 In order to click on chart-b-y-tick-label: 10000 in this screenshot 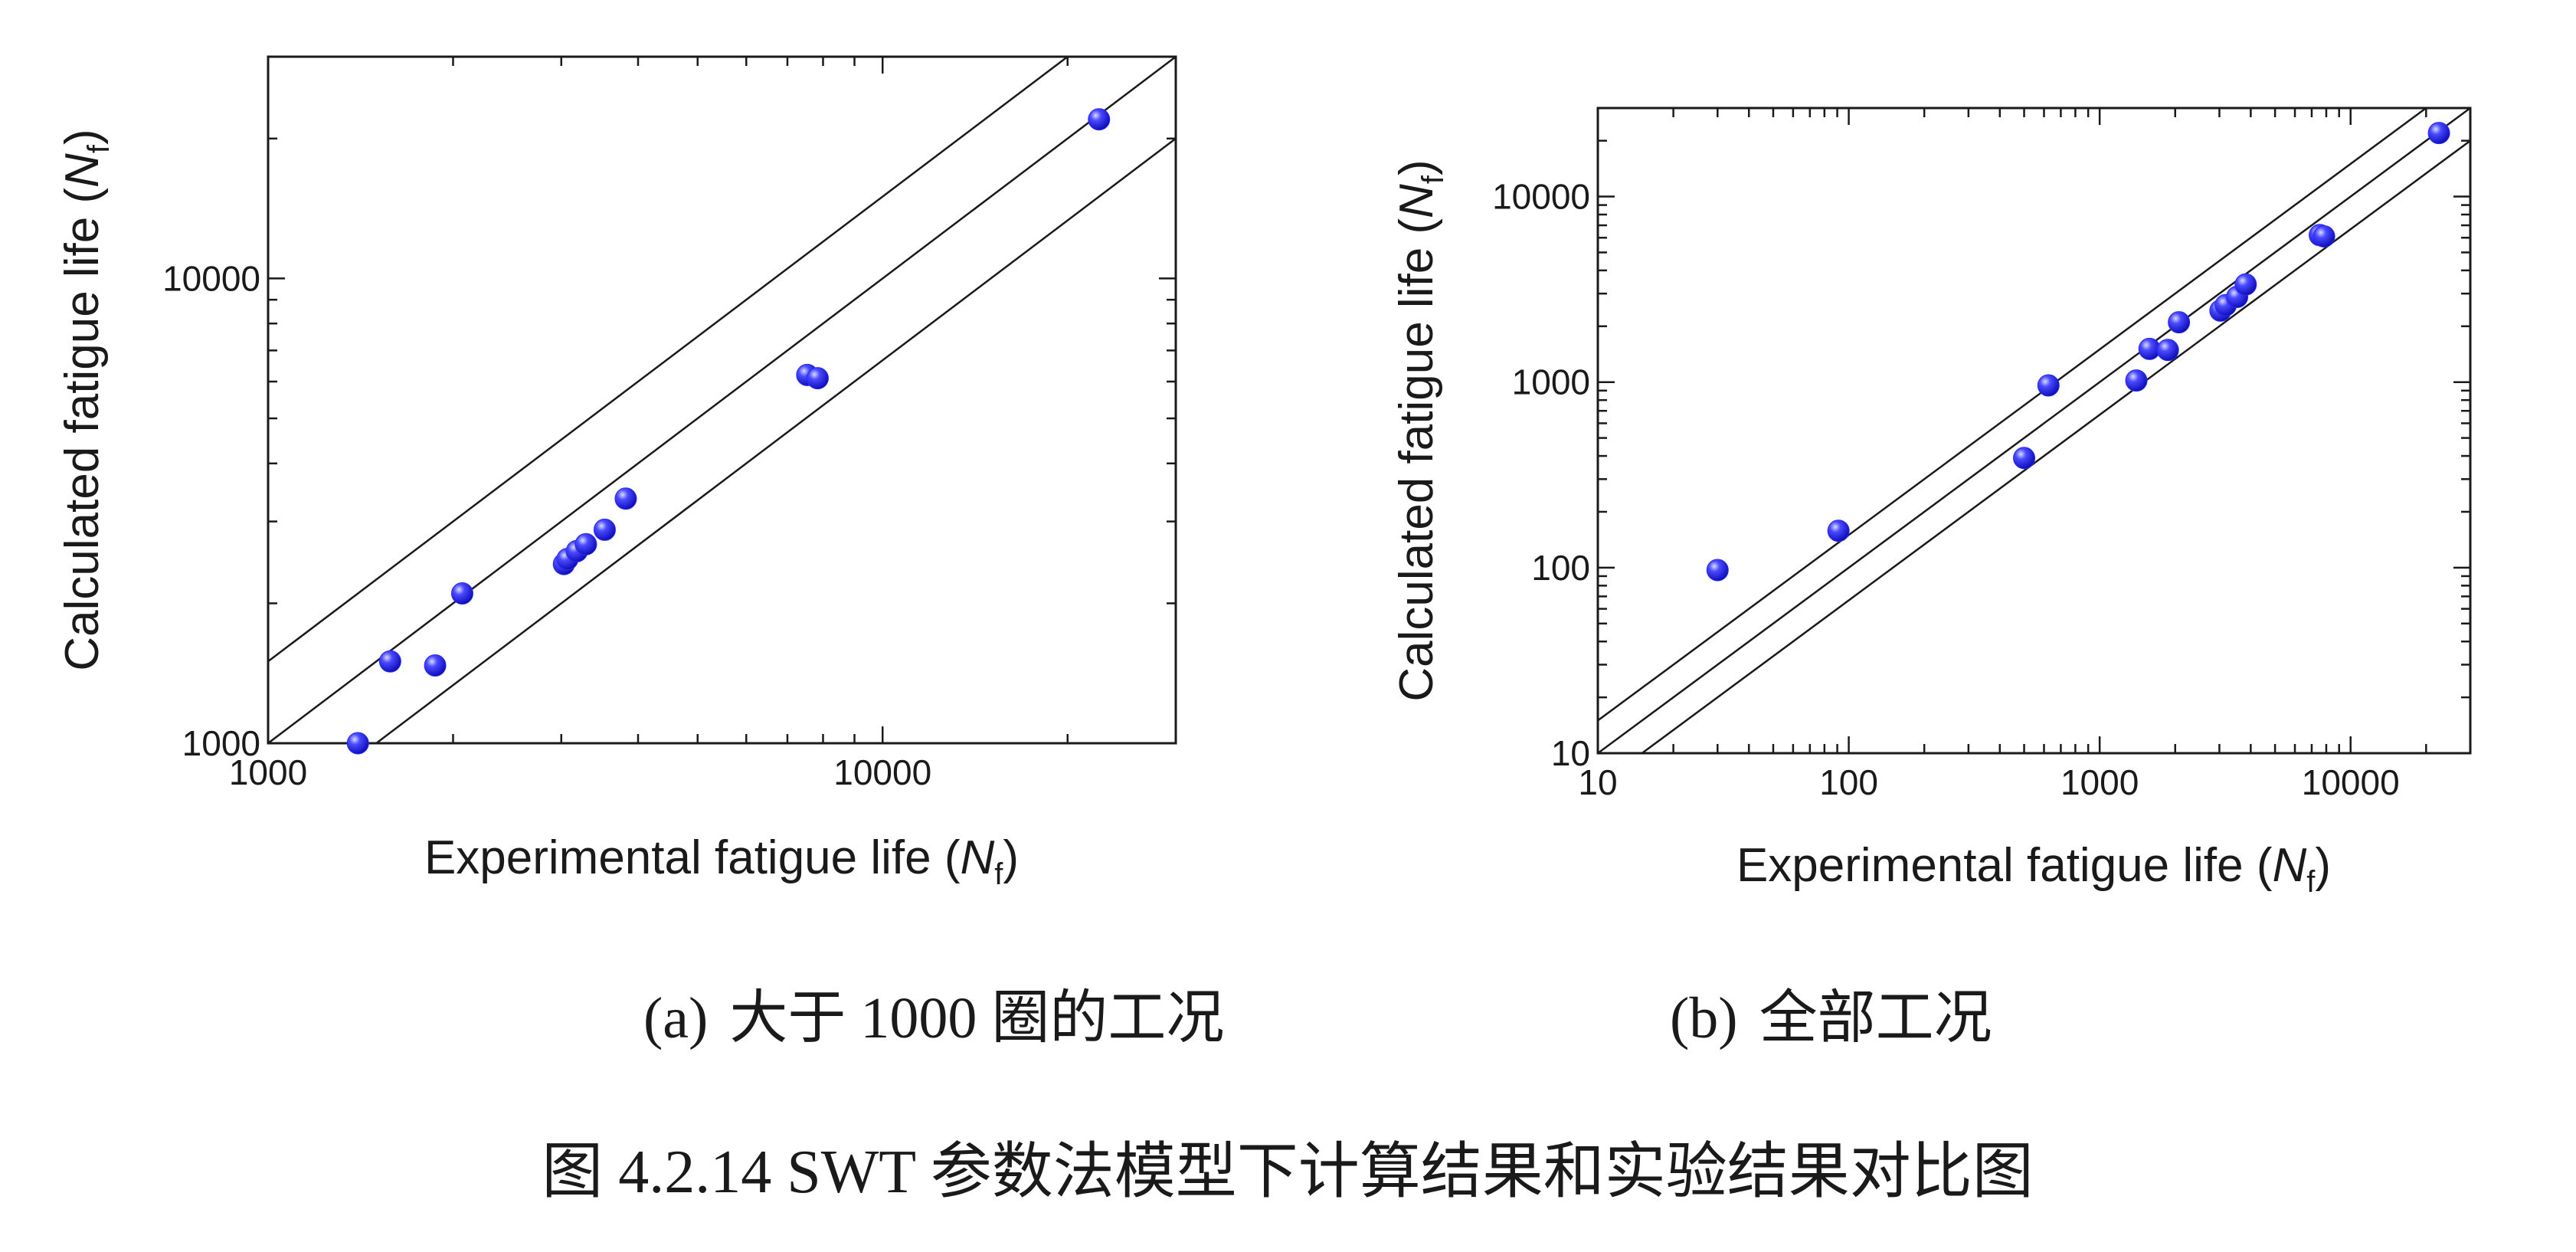, I will do `click(1541, 197)`.